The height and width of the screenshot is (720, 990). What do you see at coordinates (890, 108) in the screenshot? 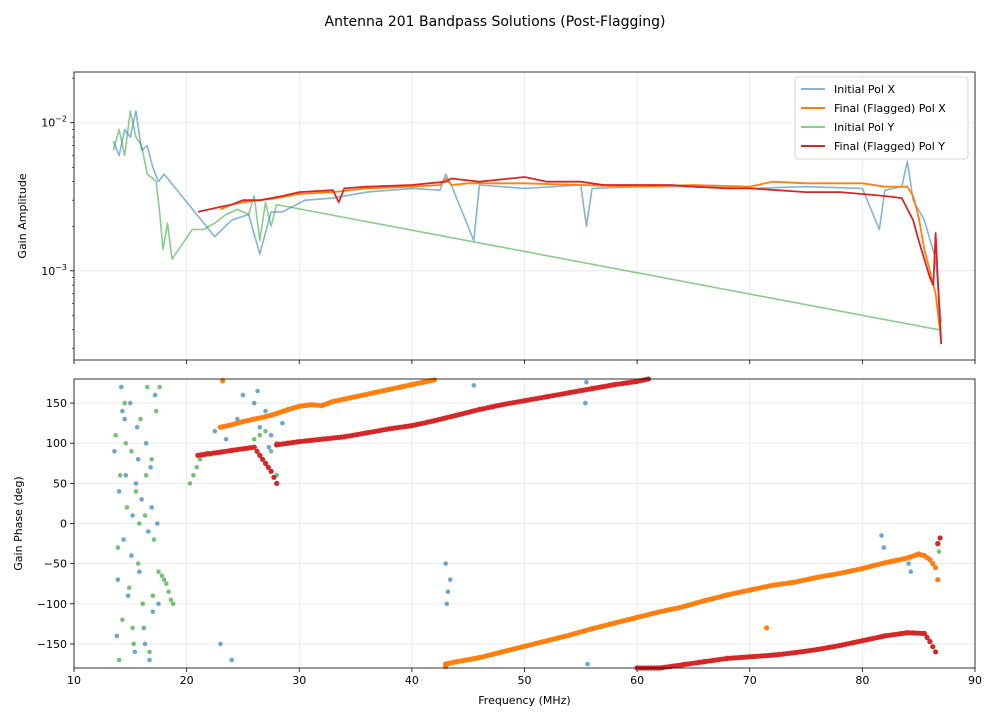
I see `legend-label: Final (Flagged) Pol X` at bounding box center [890, 108].